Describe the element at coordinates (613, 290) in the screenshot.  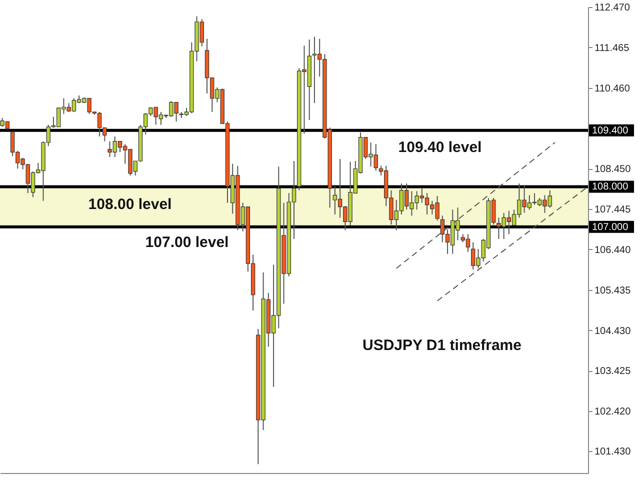
I see `y-tick-label: 105.435` at that location.